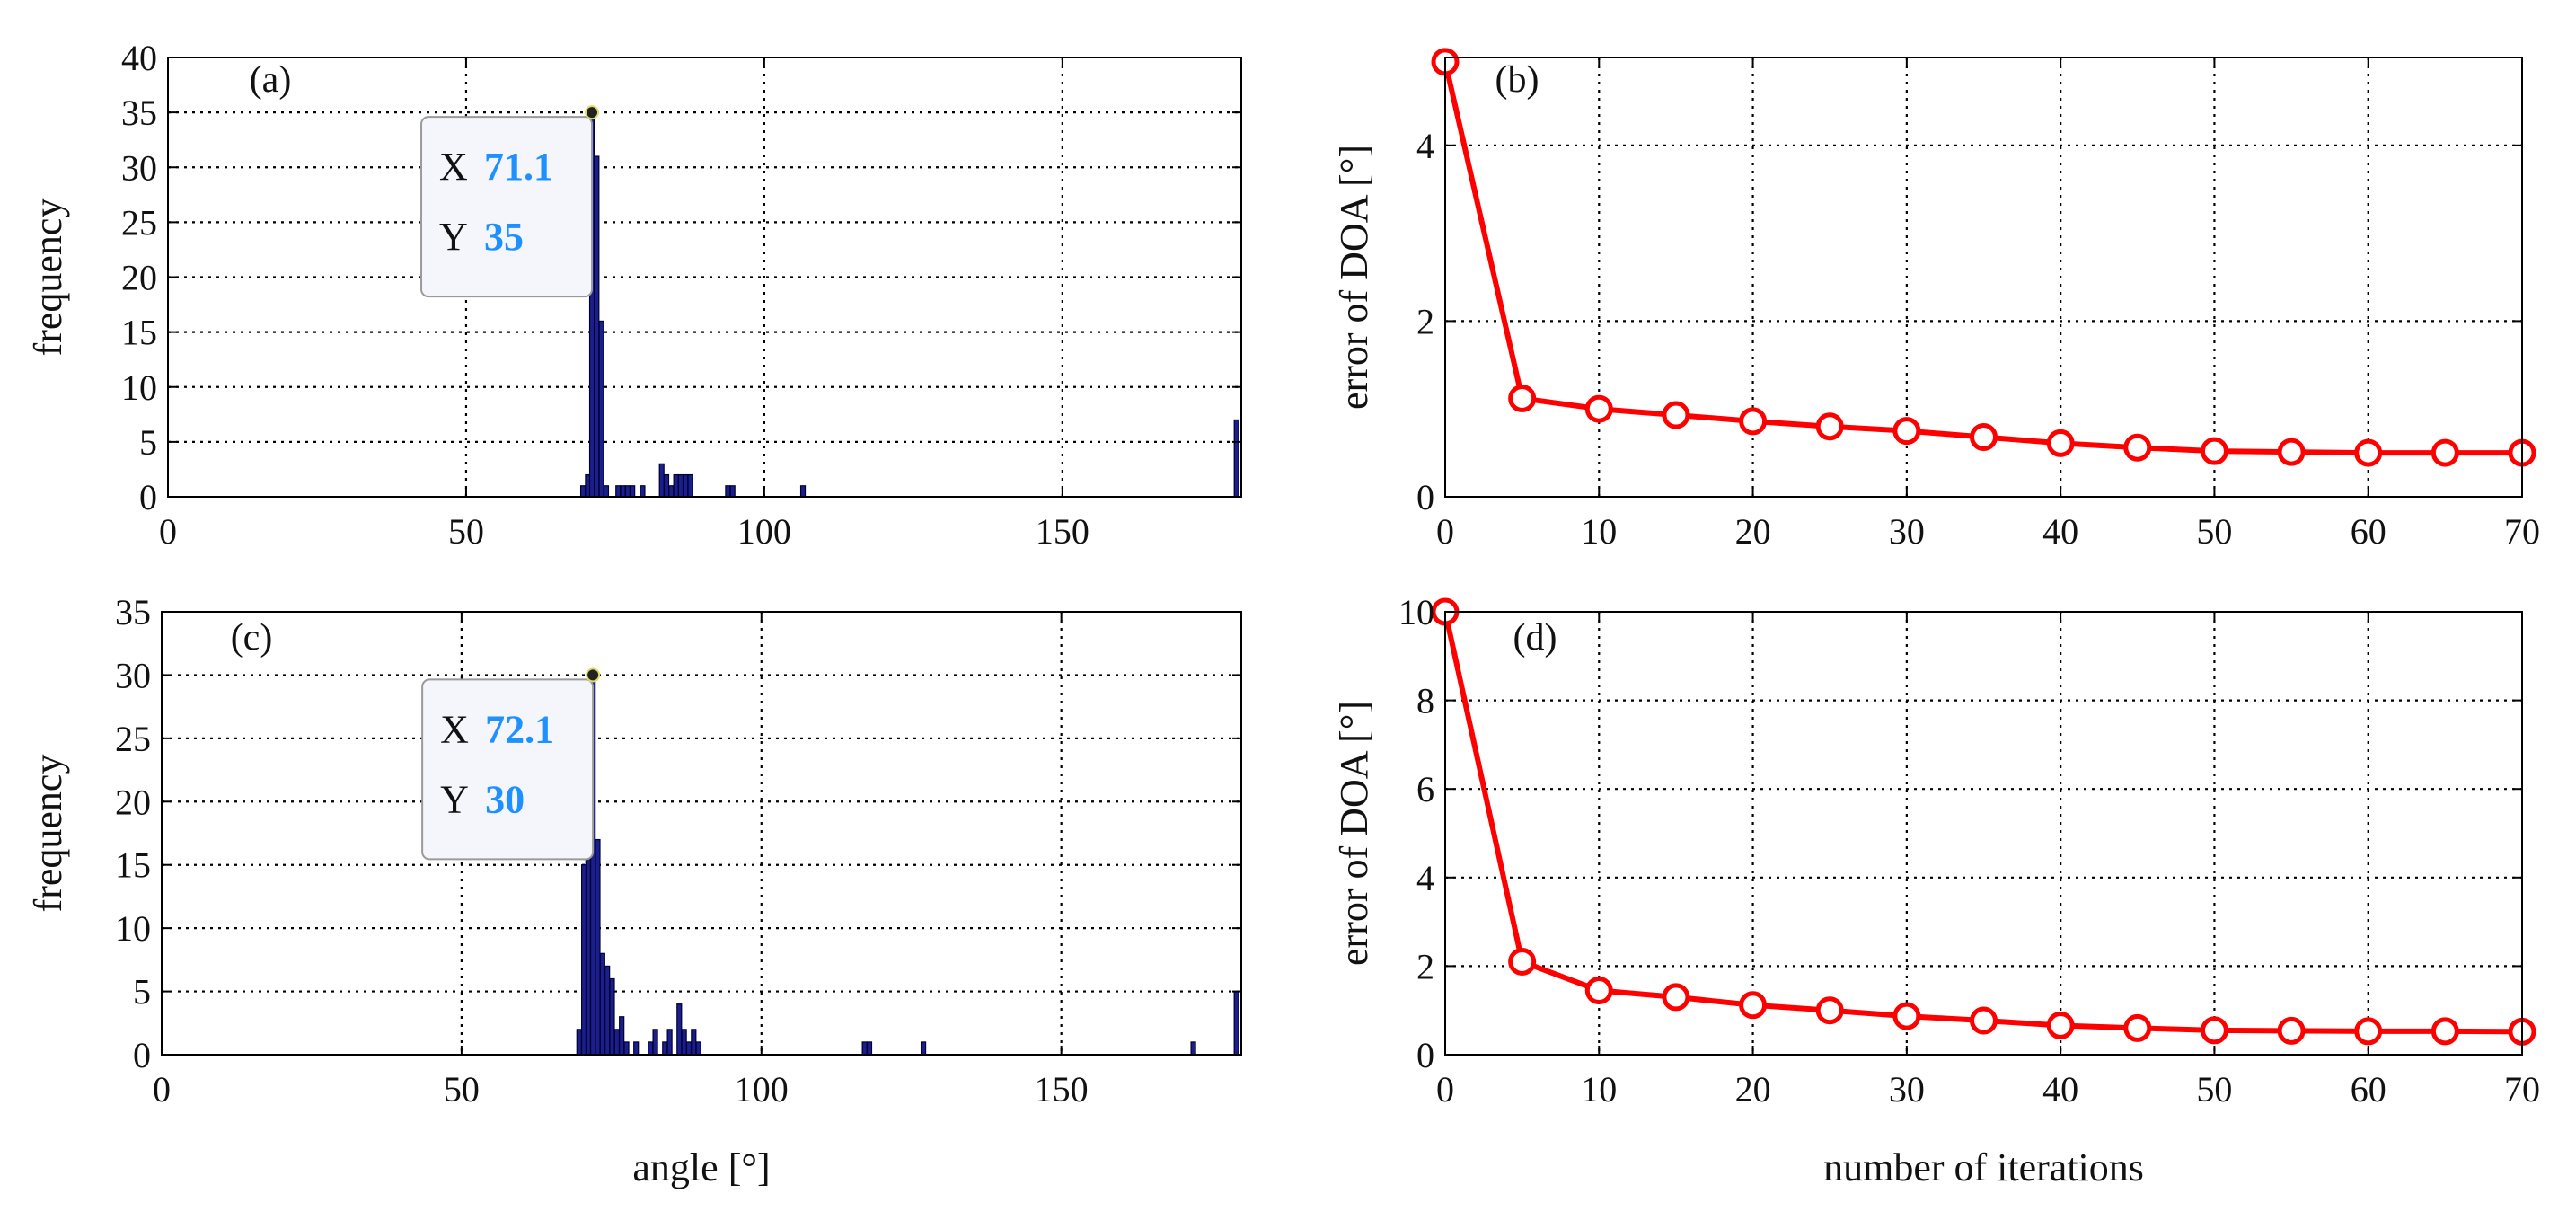 Image resolution: width=2576 pixels, height=1220 pixels. I want to click on y-tick-label: 8, so click(1425, 701).